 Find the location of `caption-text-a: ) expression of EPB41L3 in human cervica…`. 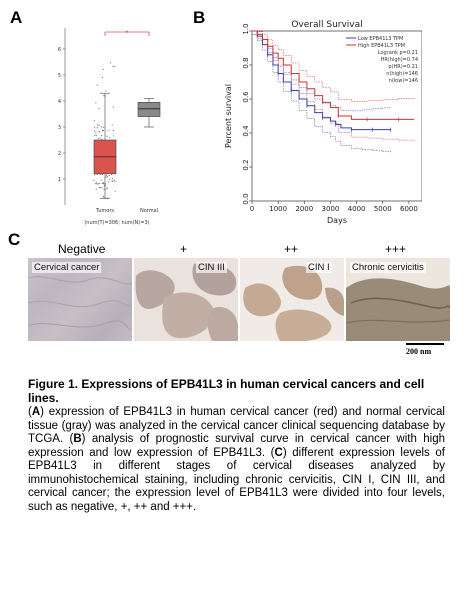

caption-text-a: ) expression of EPB41L3 in human cervica… is located at coordinates (236, 425).